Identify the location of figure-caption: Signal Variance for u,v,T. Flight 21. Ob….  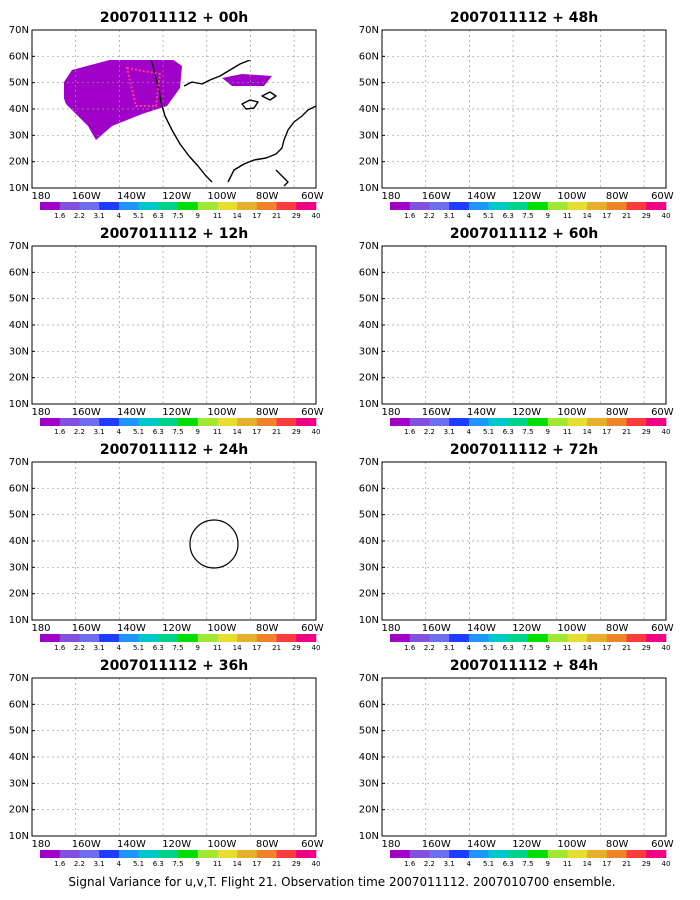
(341, 882).